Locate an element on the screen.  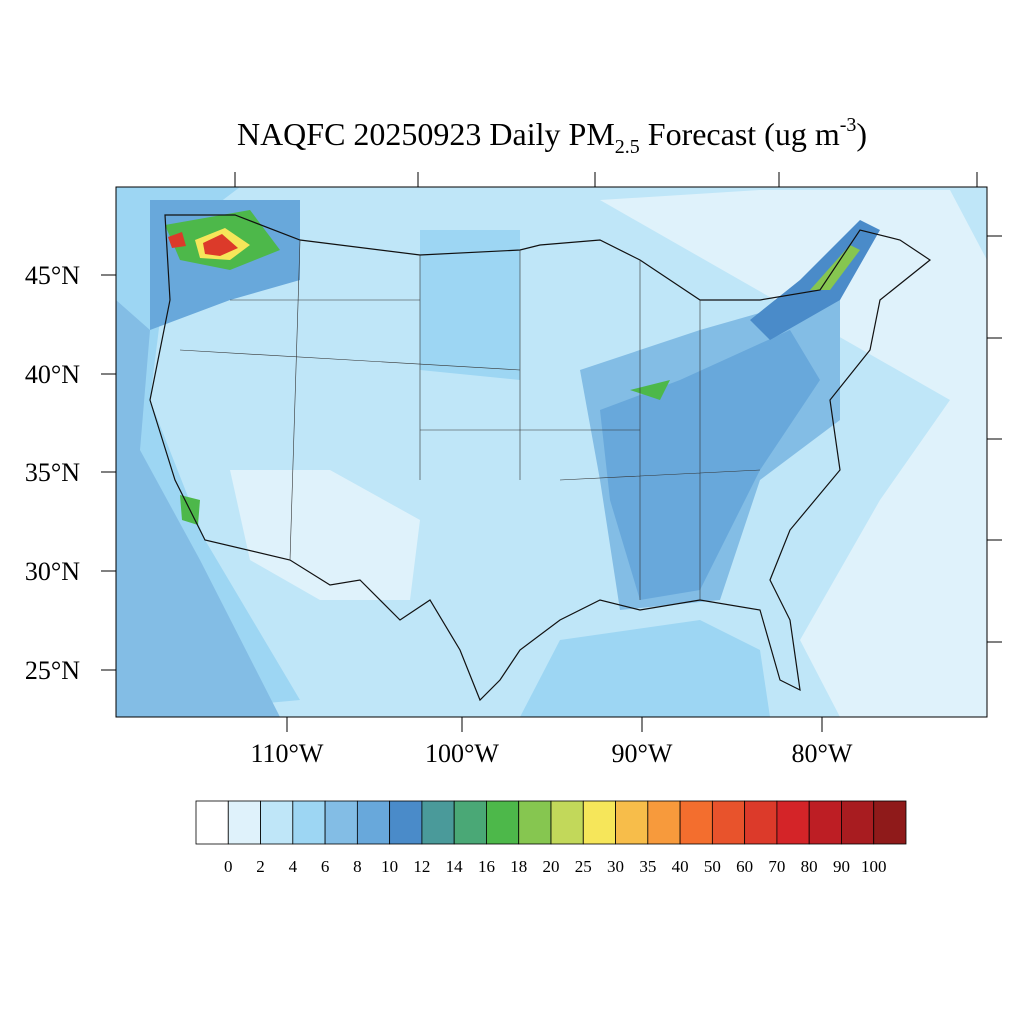
midwest-smoke is located at coordinates (650, 390).